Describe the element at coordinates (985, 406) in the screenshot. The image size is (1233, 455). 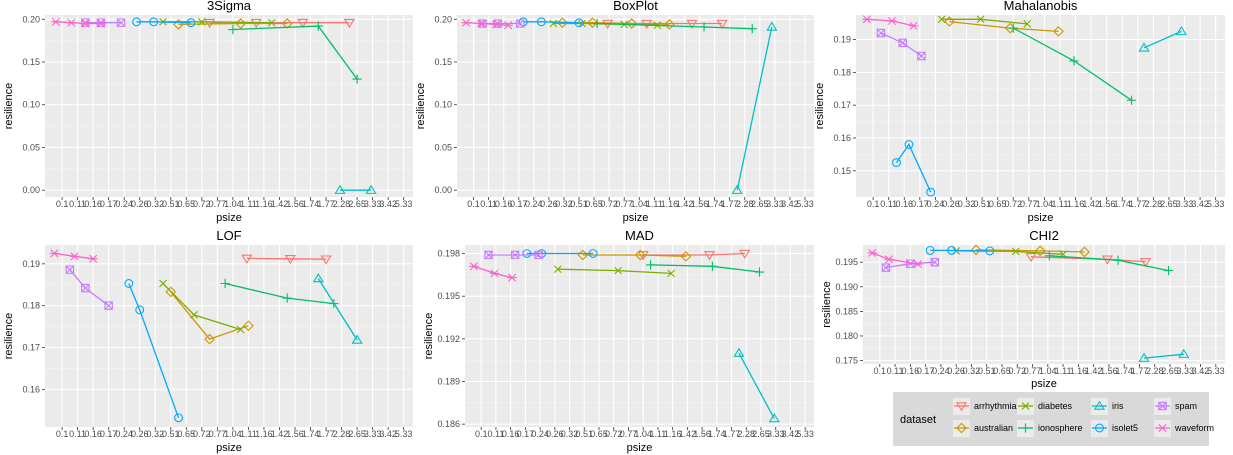
I see `legend-item-arrhythmia: arrhythmia` at that location.